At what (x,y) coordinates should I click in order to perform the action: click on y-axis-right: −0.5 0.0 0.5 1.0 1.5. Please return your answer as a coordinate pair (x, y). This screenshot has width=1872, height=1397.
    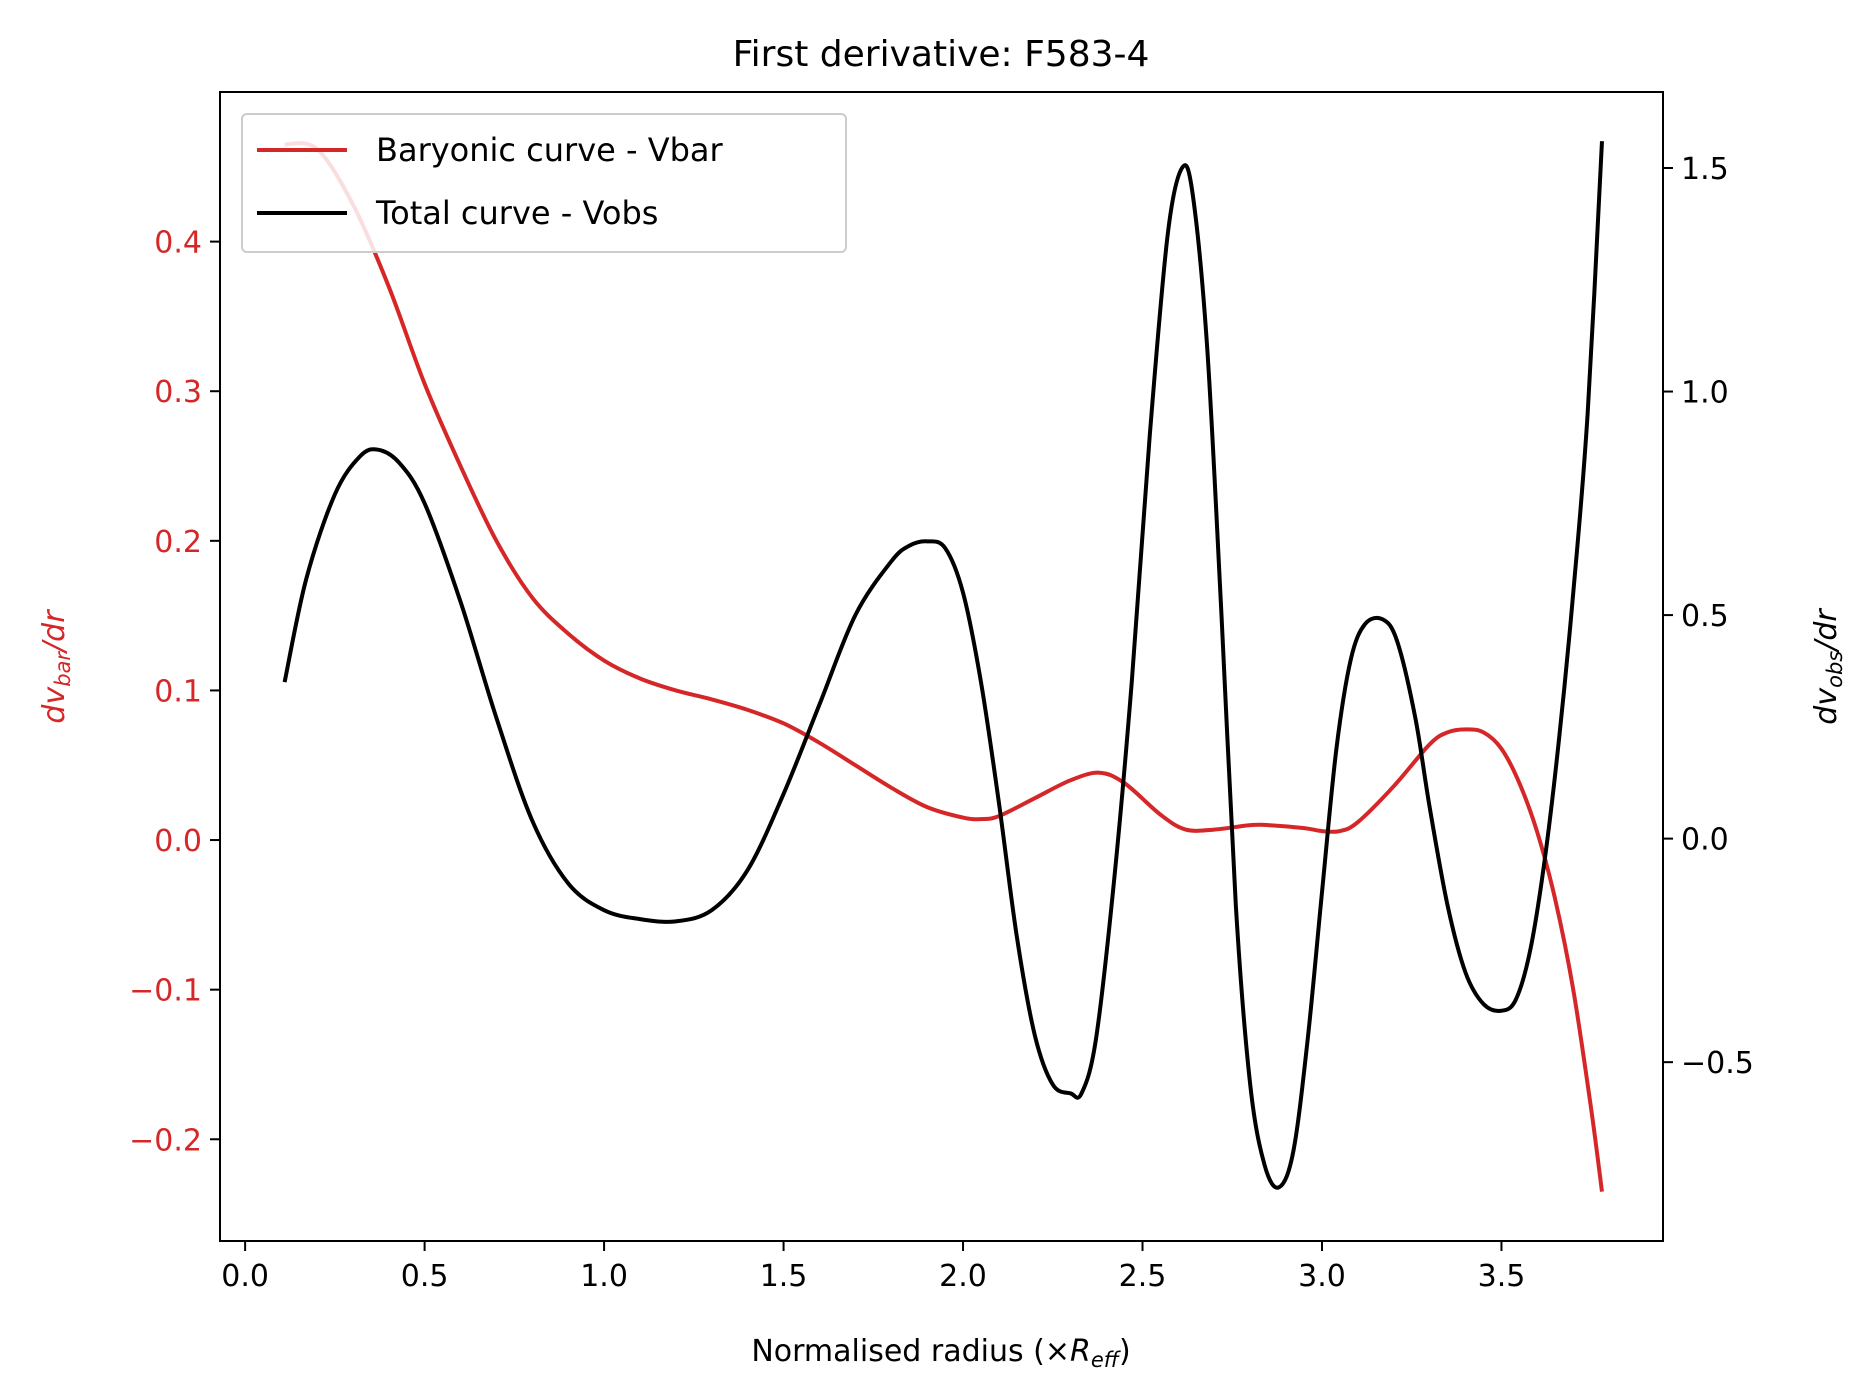
    Looking at the image, I should click on (1708, 616).